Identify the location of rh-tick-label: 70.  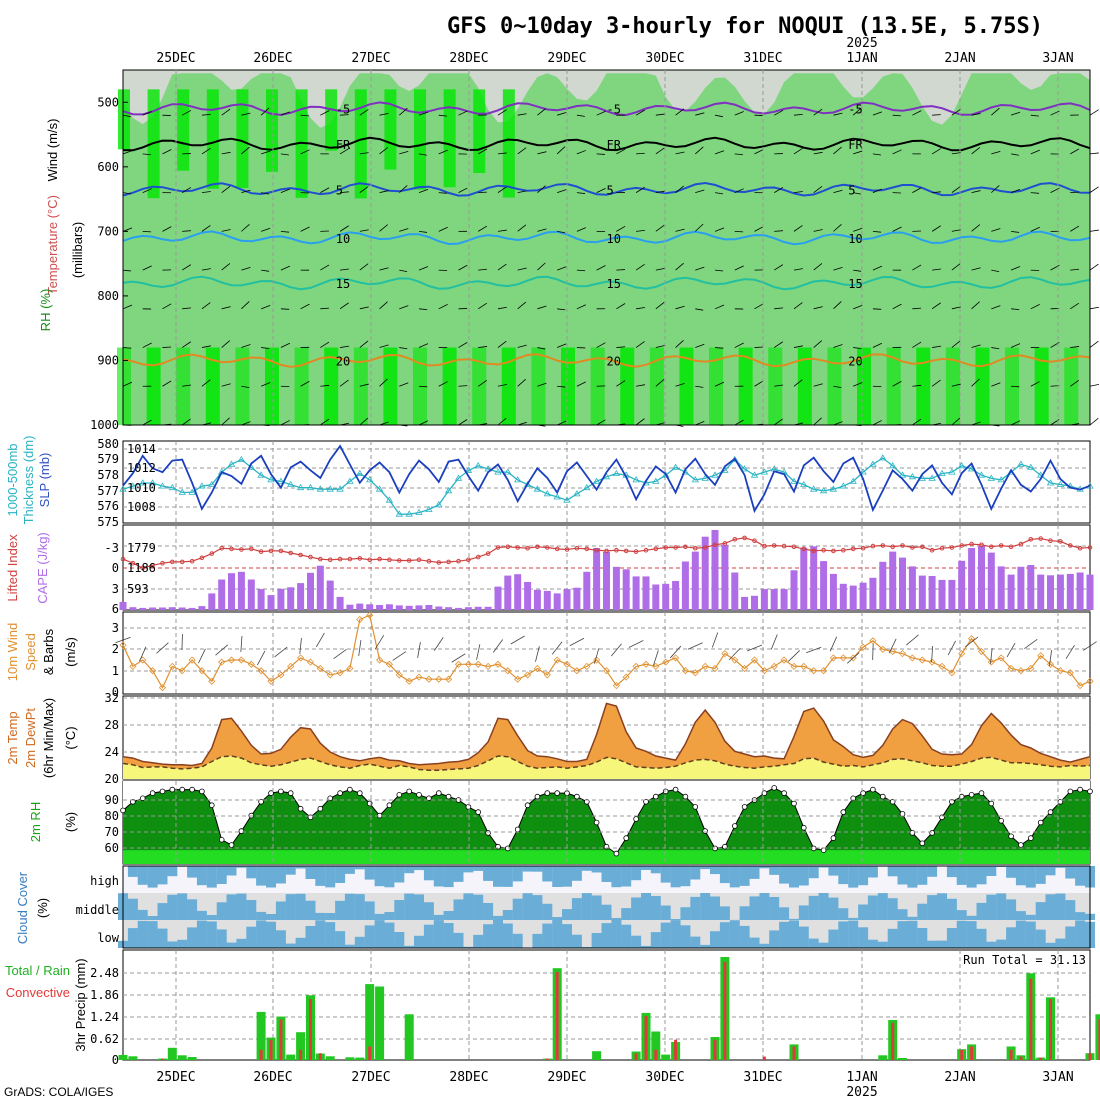
(112, 832).